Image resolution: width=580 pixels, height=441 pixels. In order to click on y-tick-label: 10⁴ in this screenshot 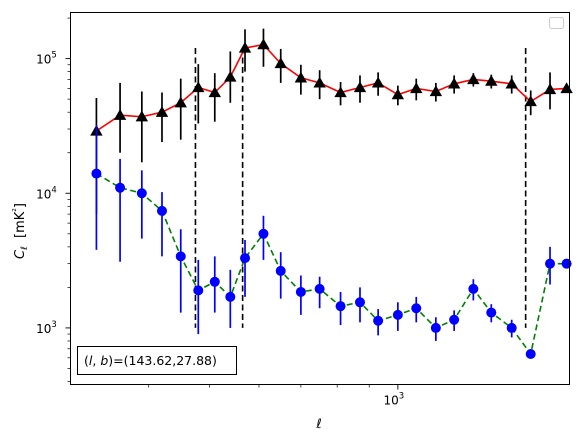, I will do `click(46, 193)`.